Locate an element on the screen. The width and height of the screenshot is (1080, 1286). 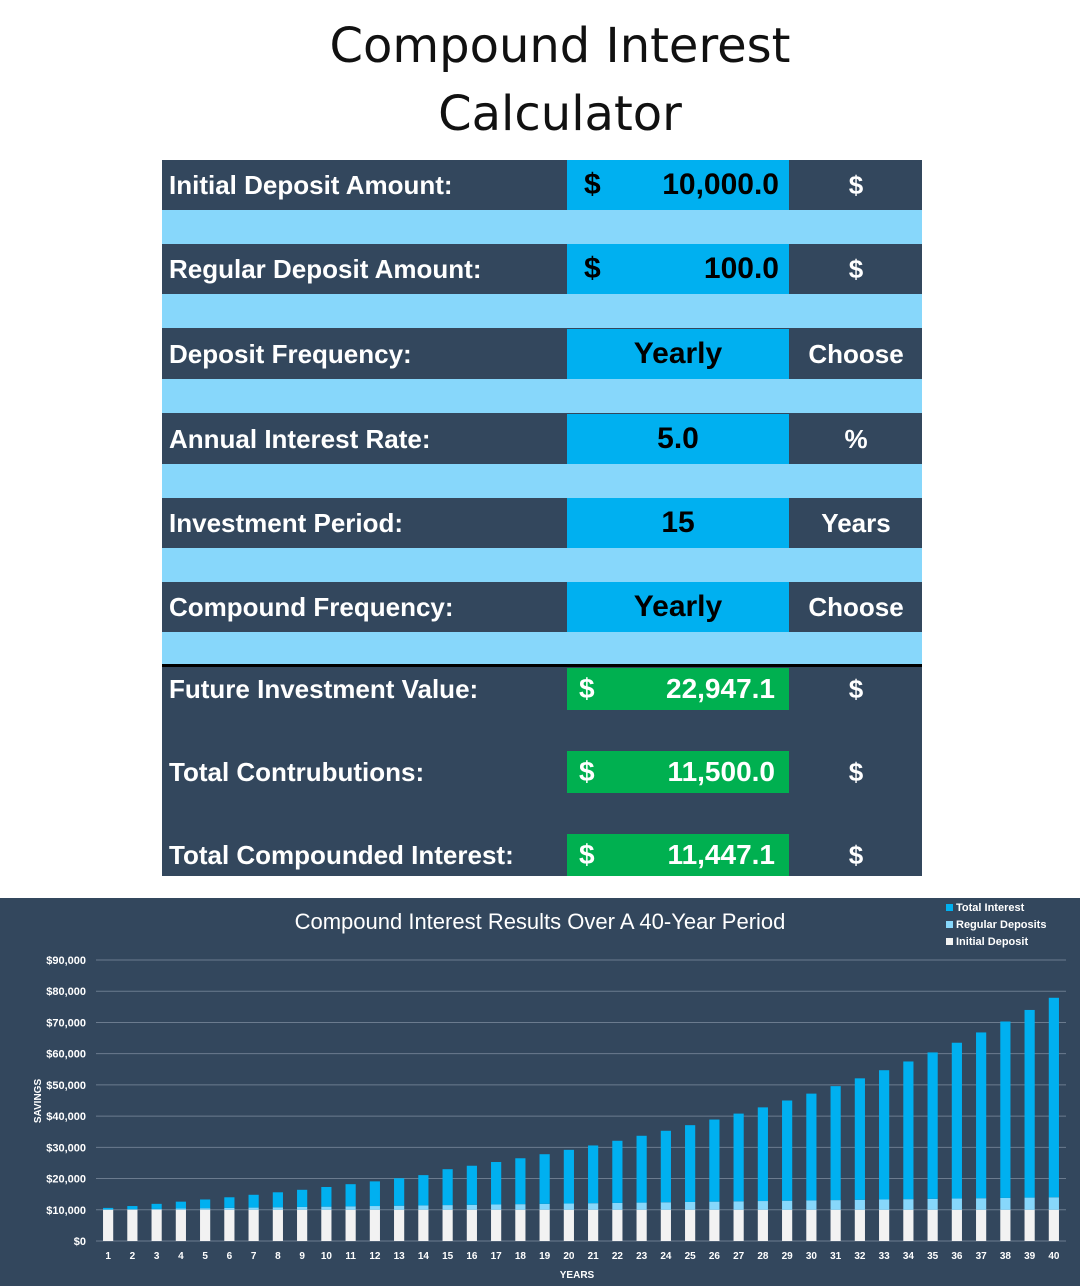
compound-frequency-choose: Choose is located at coordinates (856, 607).